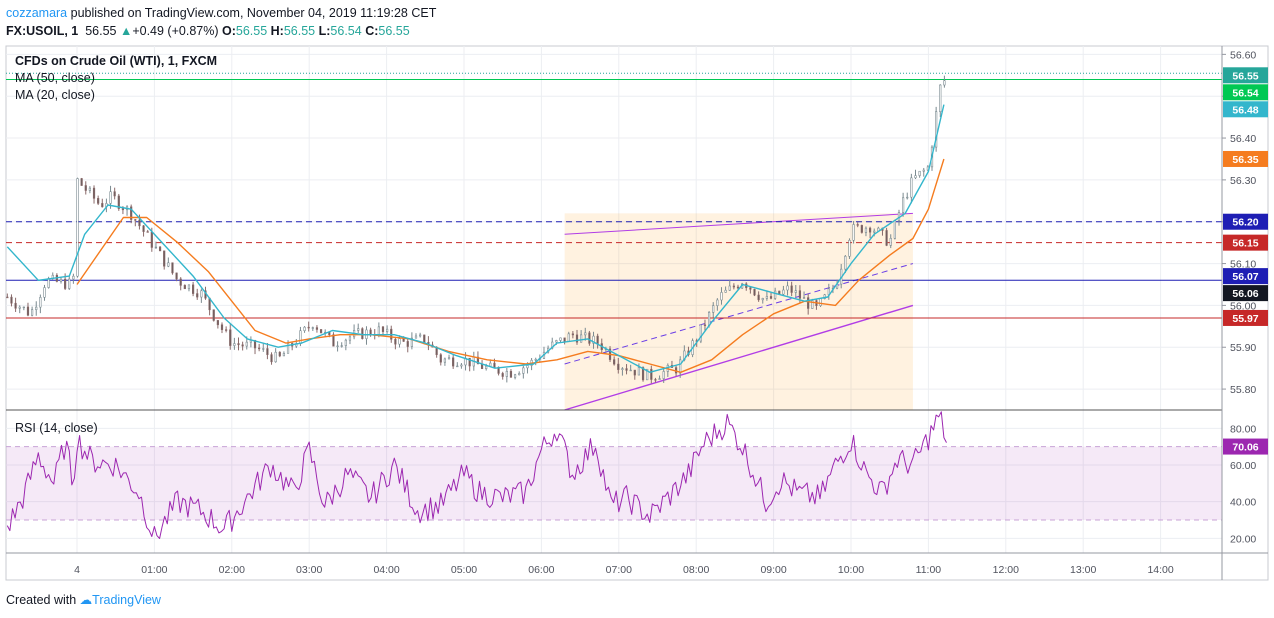 This screenshot has height=618, width=1274. Describe the element at coordinates (299, 31) in the screenshot. I see `high-value: 56.55` at that location.